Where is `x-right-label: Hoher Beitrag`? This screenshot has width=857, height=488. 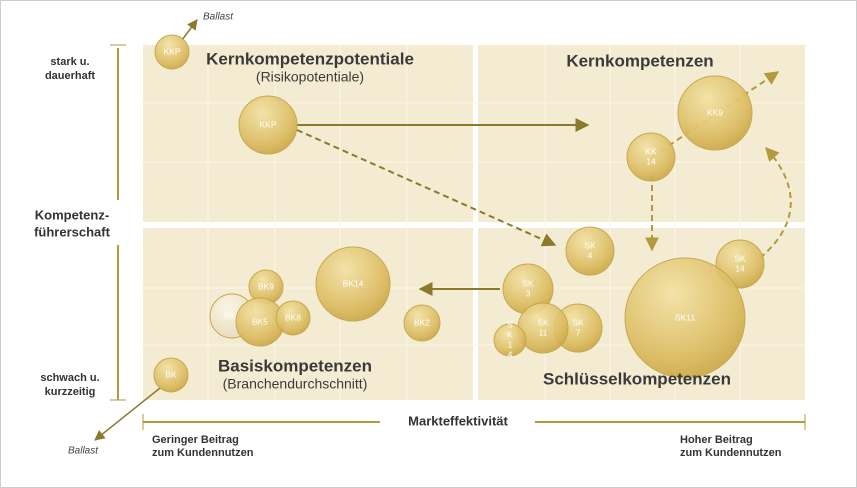 x-right-label: Hoher Beitrag is located at coordinates (716, 440).